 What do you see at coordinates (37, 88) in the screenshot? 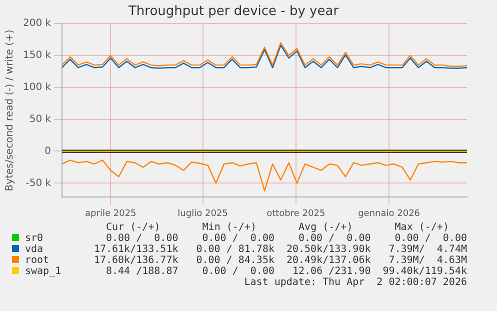
I see `y-tick-label: 100 k` at bounding box center [37, 88].